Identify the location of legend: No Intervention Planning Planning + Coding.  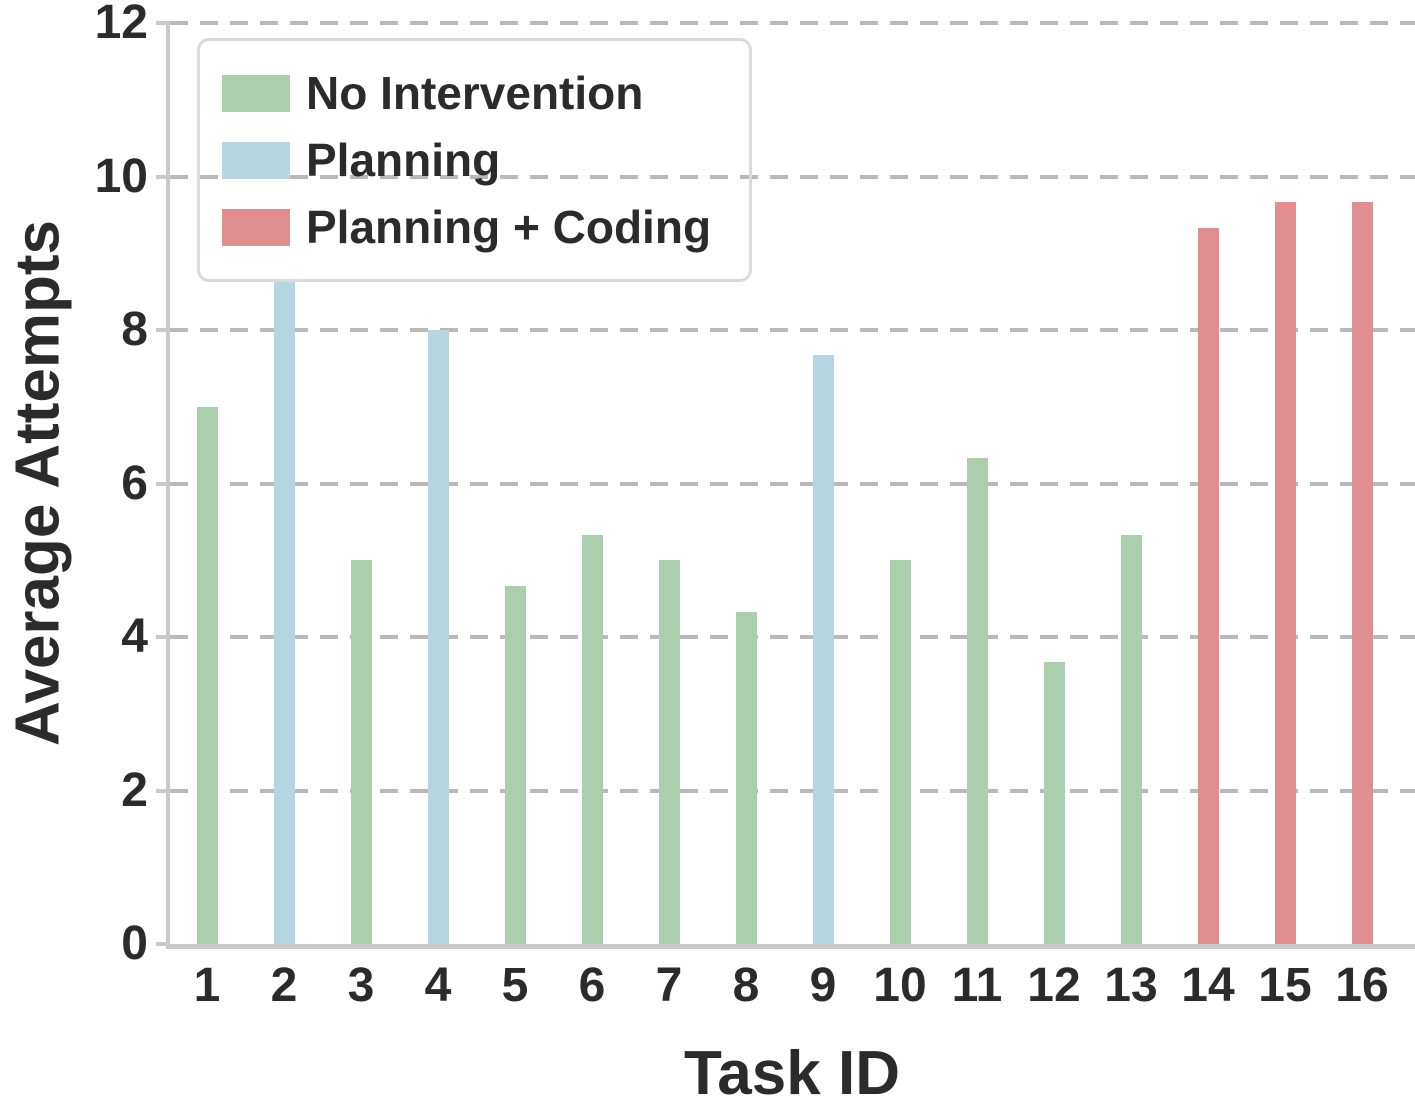
(474, 160).